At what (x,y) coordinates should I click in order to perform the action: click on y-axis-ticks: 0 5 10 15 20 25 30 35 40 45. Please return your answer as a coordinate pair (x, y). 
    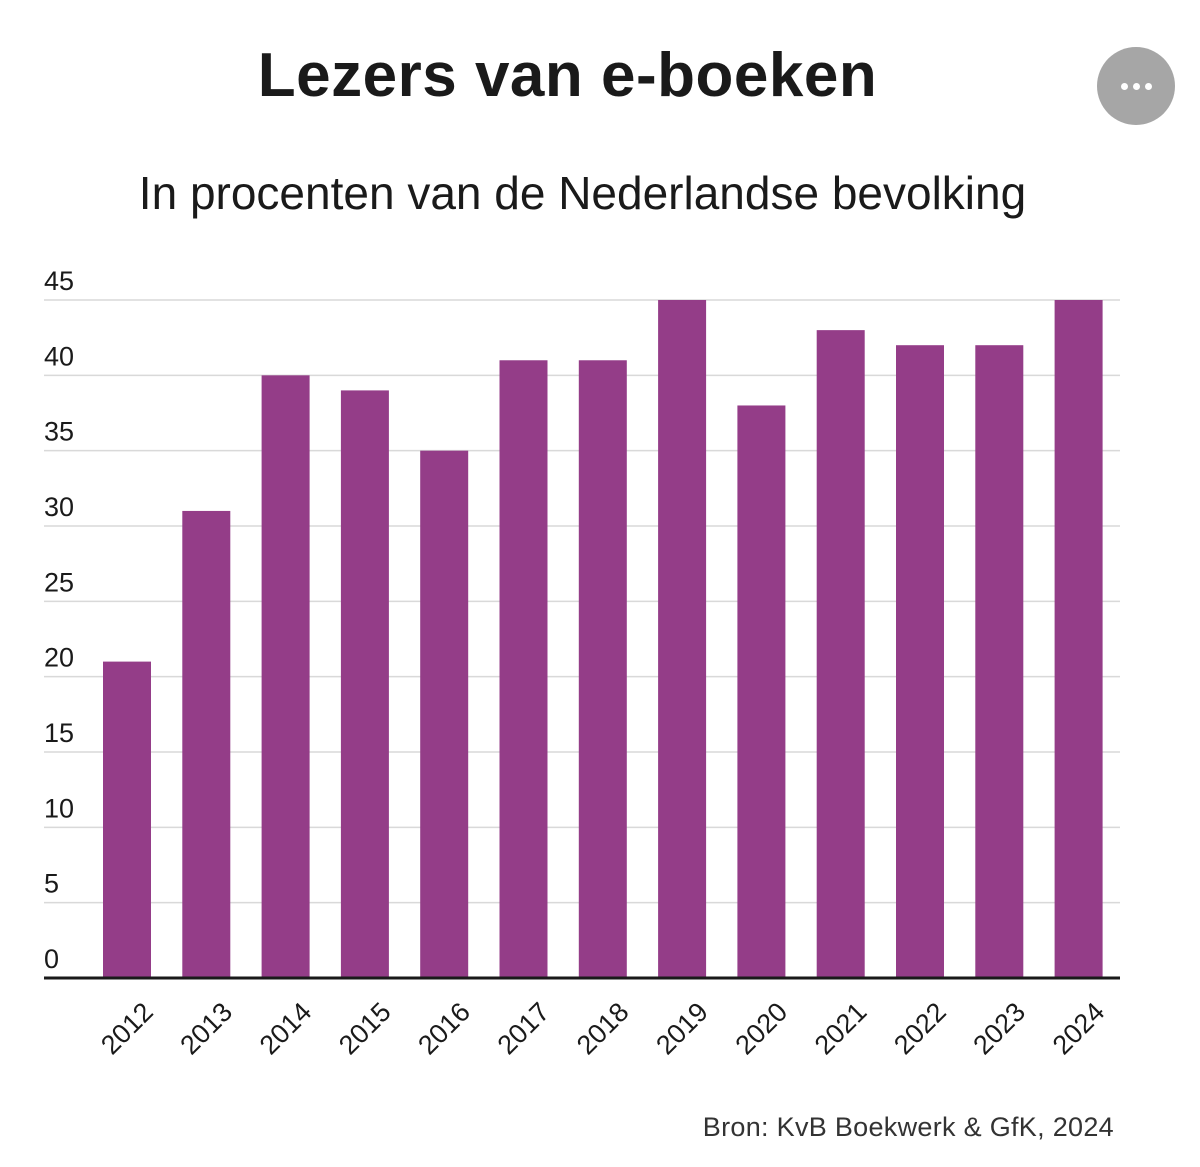
    Looking at the image, I should click on (59, 620).